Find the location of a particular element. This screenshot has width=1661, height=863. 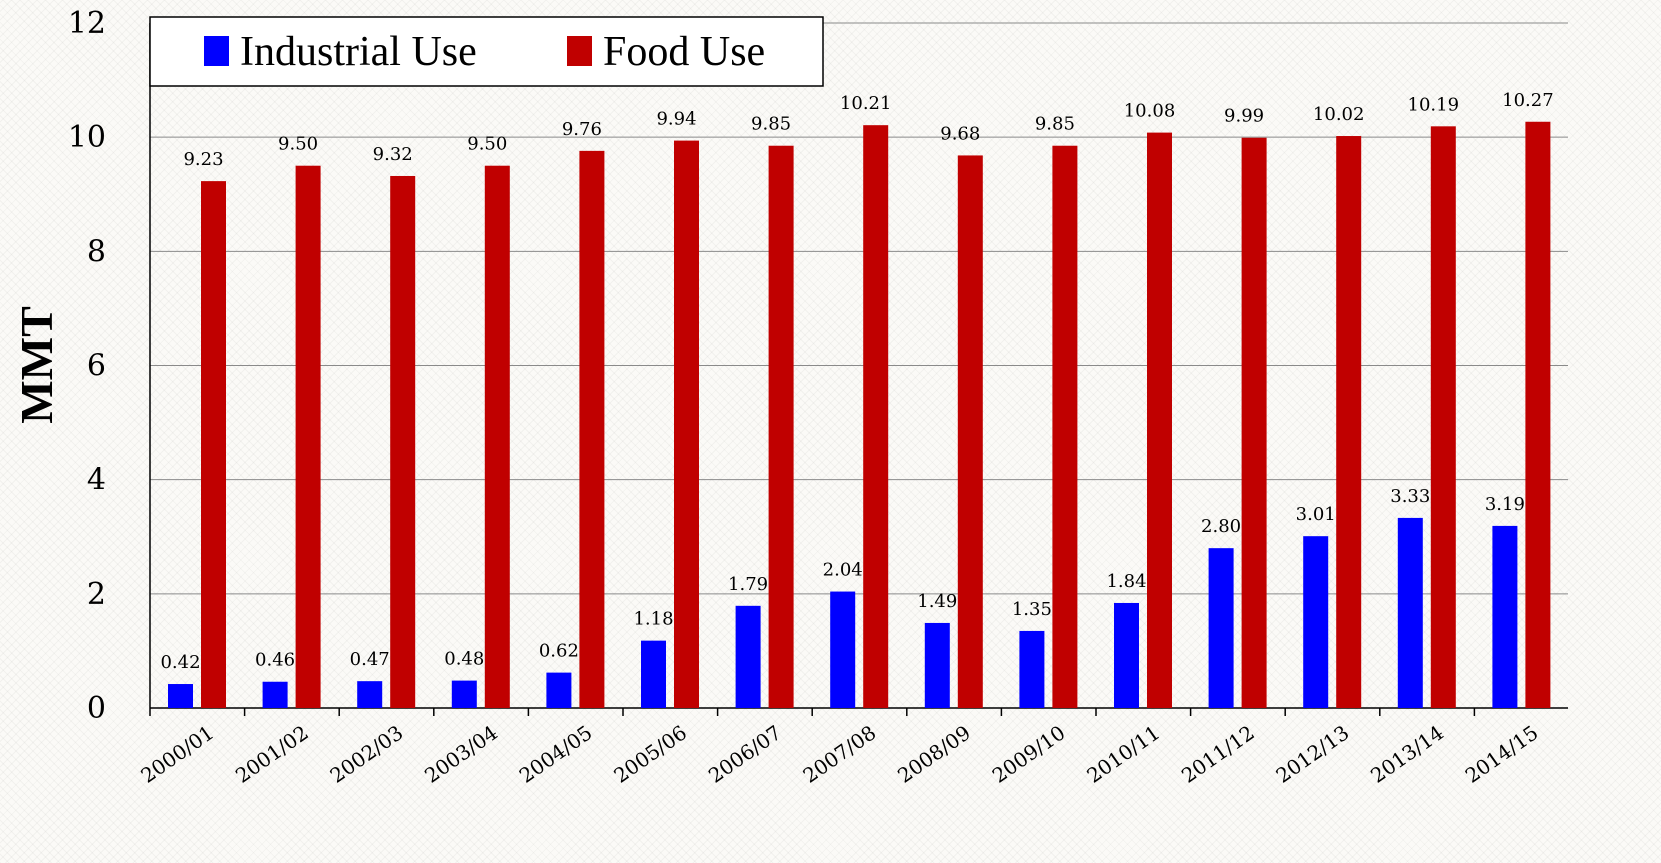

data-label-industrial-use: 2.04 is located at coordinates (843, 570).